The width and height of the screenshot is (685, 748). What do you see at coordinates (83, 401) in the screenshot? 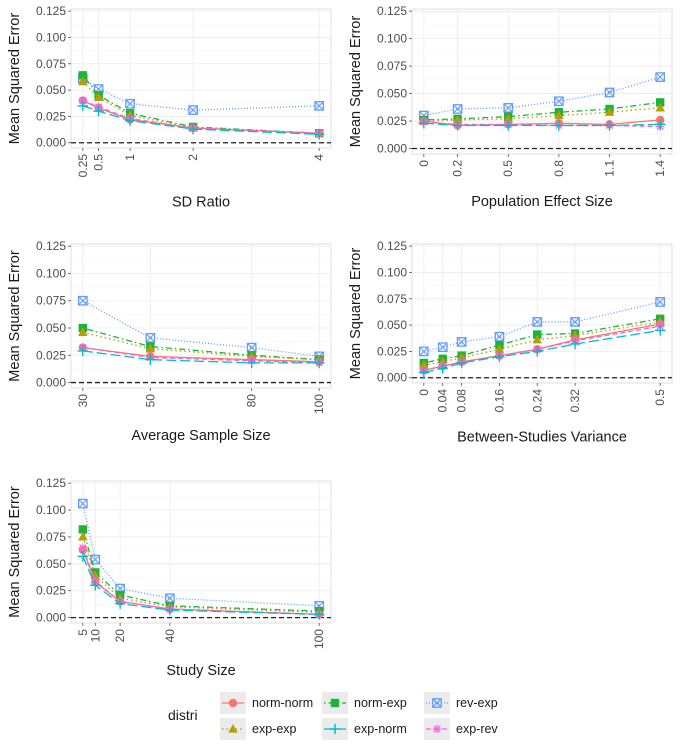
I see `x-tick-label: 30` at bounding box center [83, 401].